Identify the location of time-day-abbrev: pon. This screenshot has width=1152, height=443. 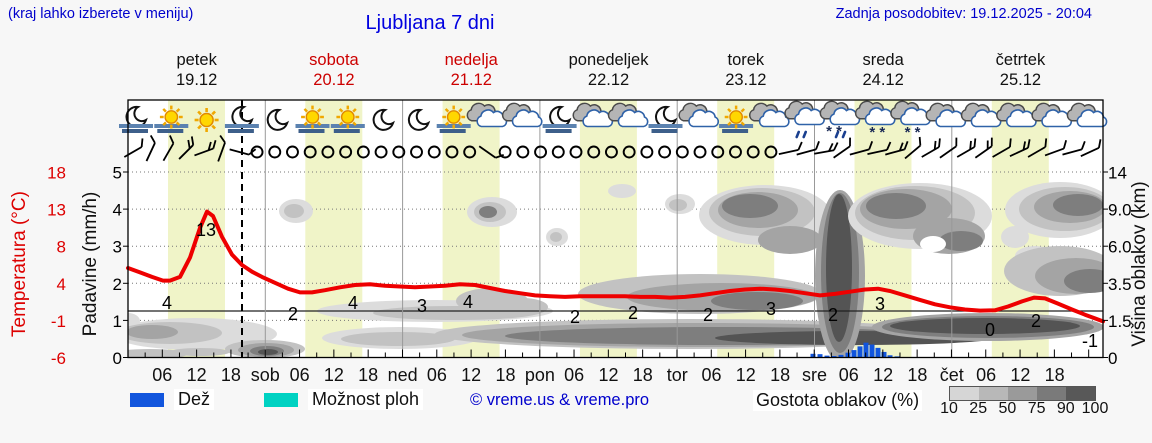
(540, 375).